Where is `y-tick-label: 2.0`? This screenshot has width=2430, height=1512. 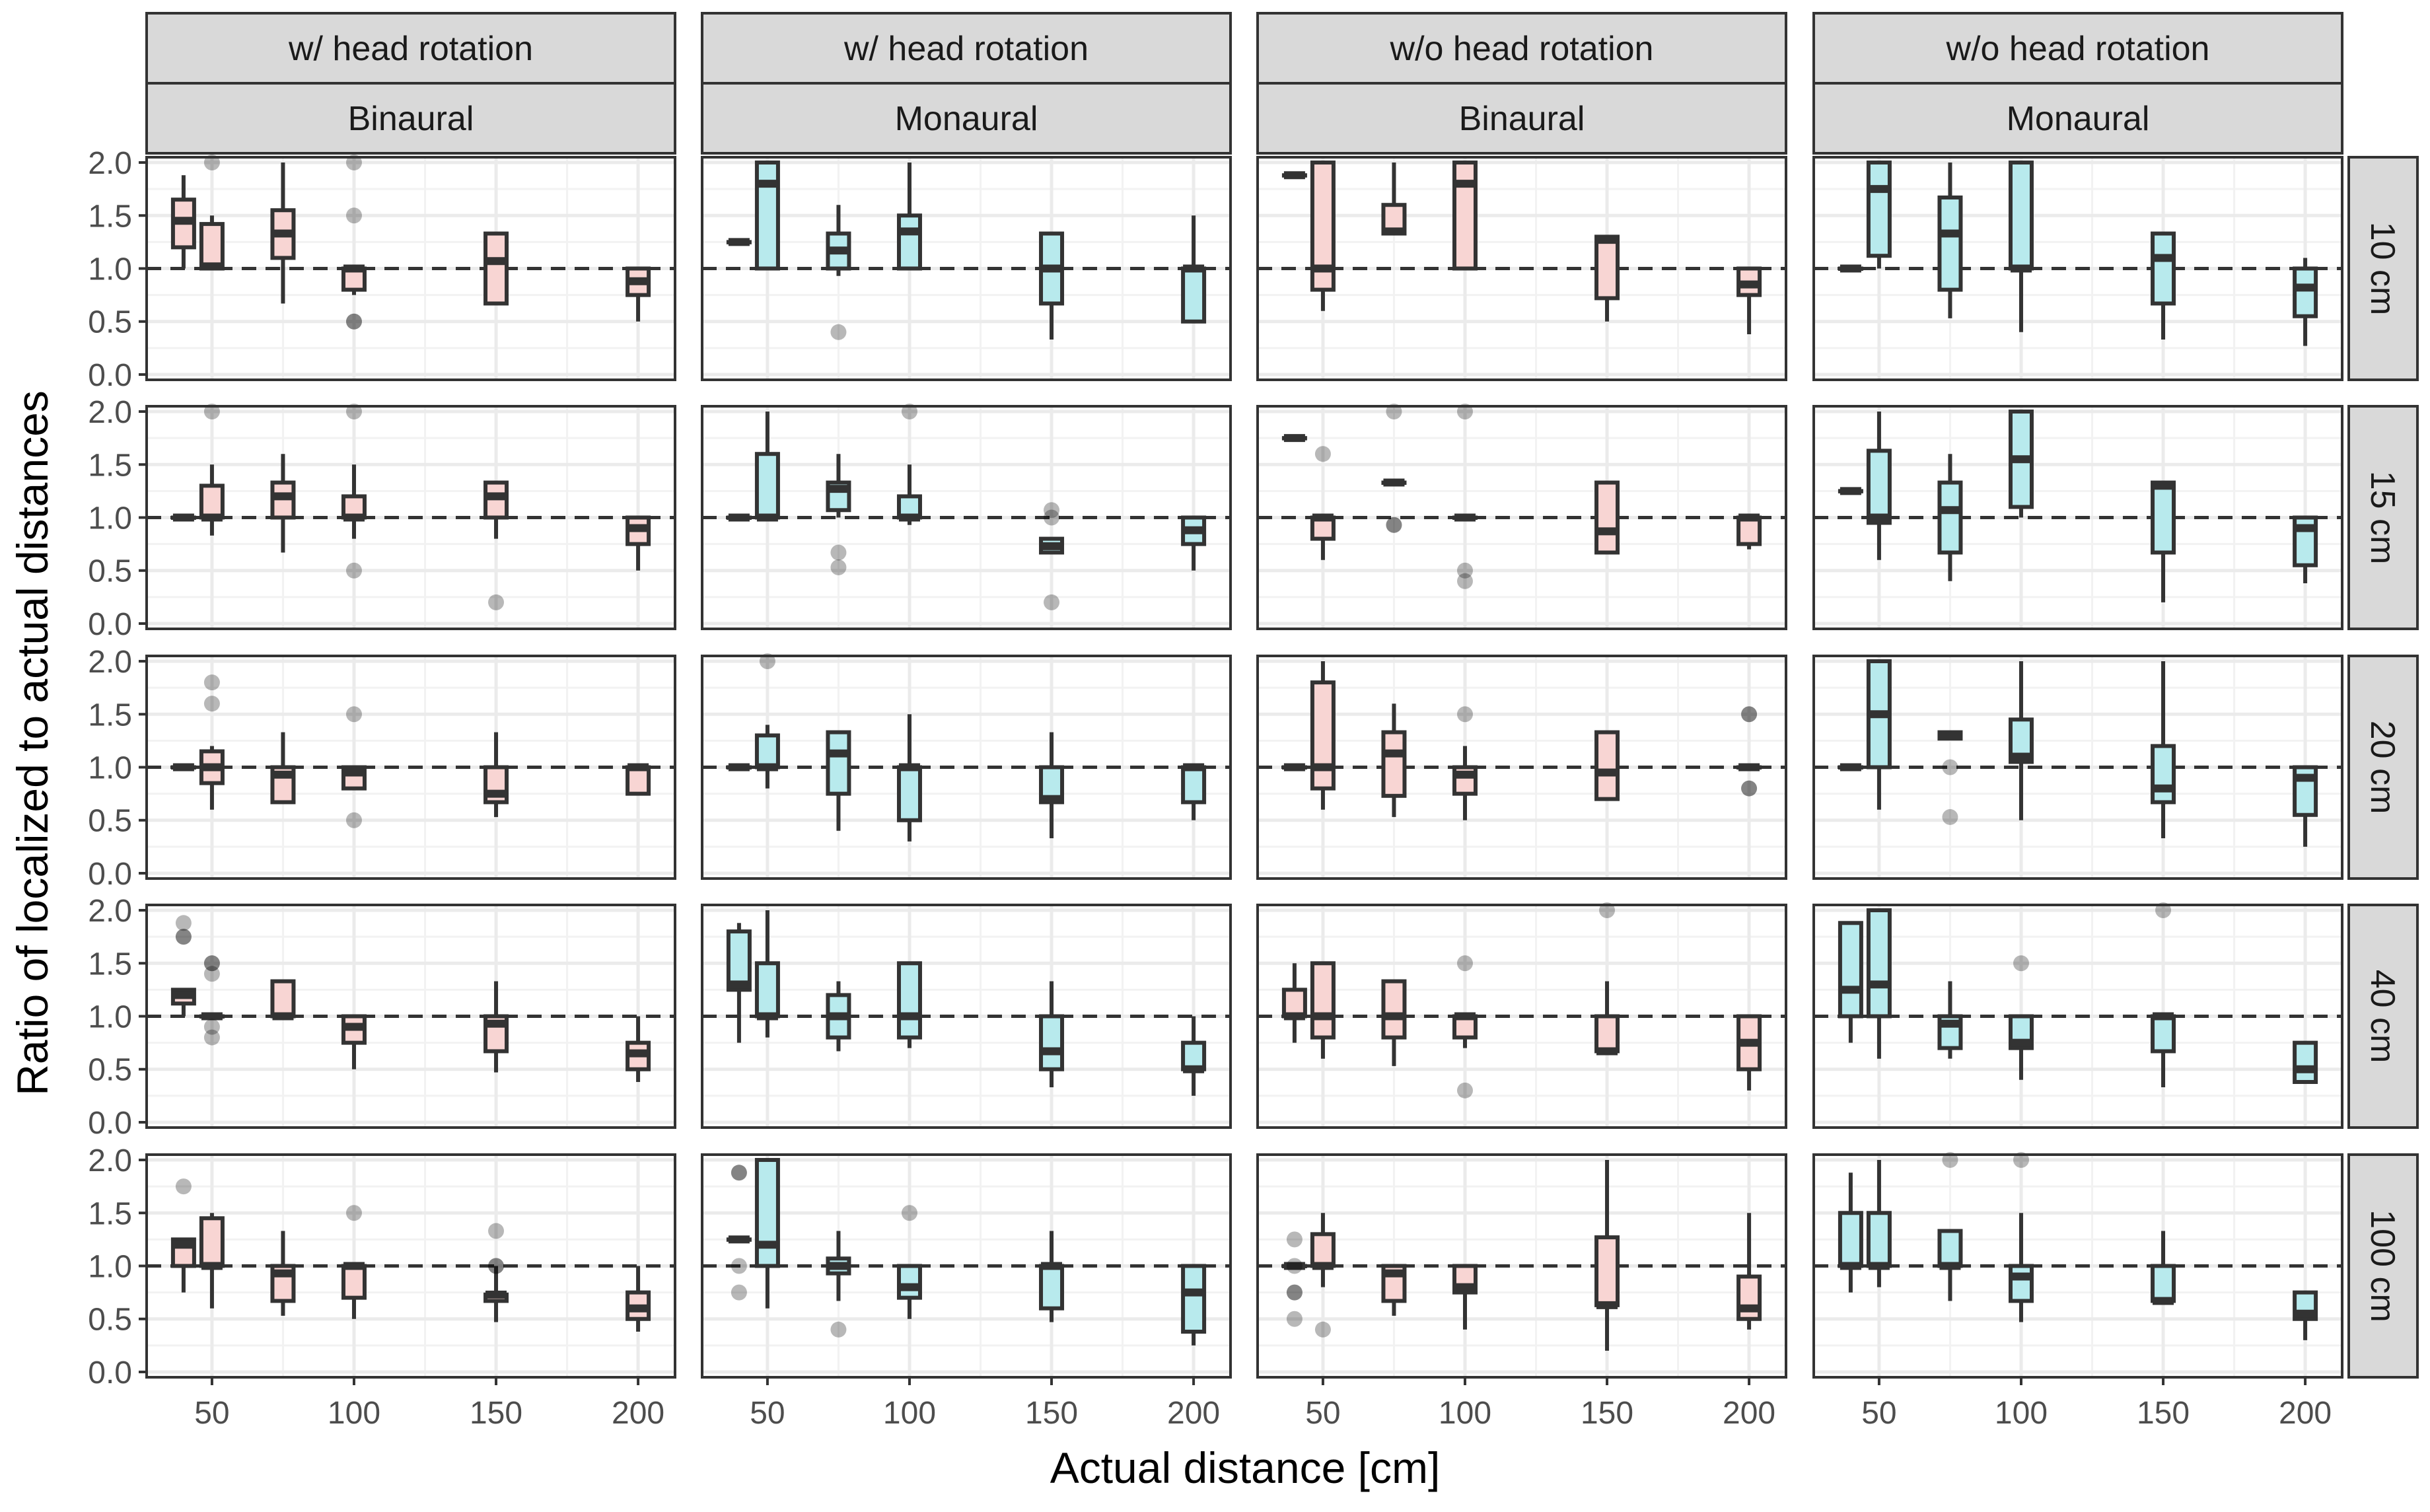 y-tick-label: 2.0 is located at coordinates (110, 911).